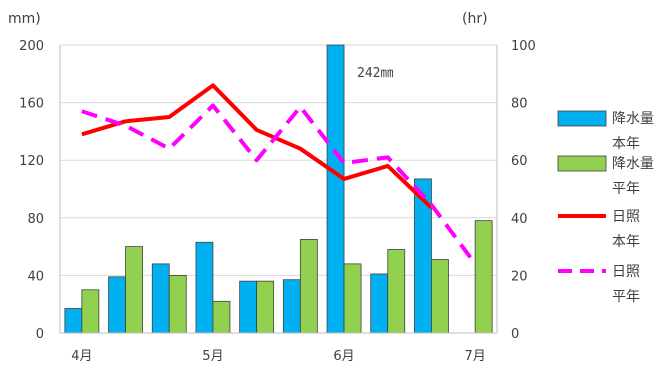  I want to click on x-tick-label: 6月, so click(343, 356).